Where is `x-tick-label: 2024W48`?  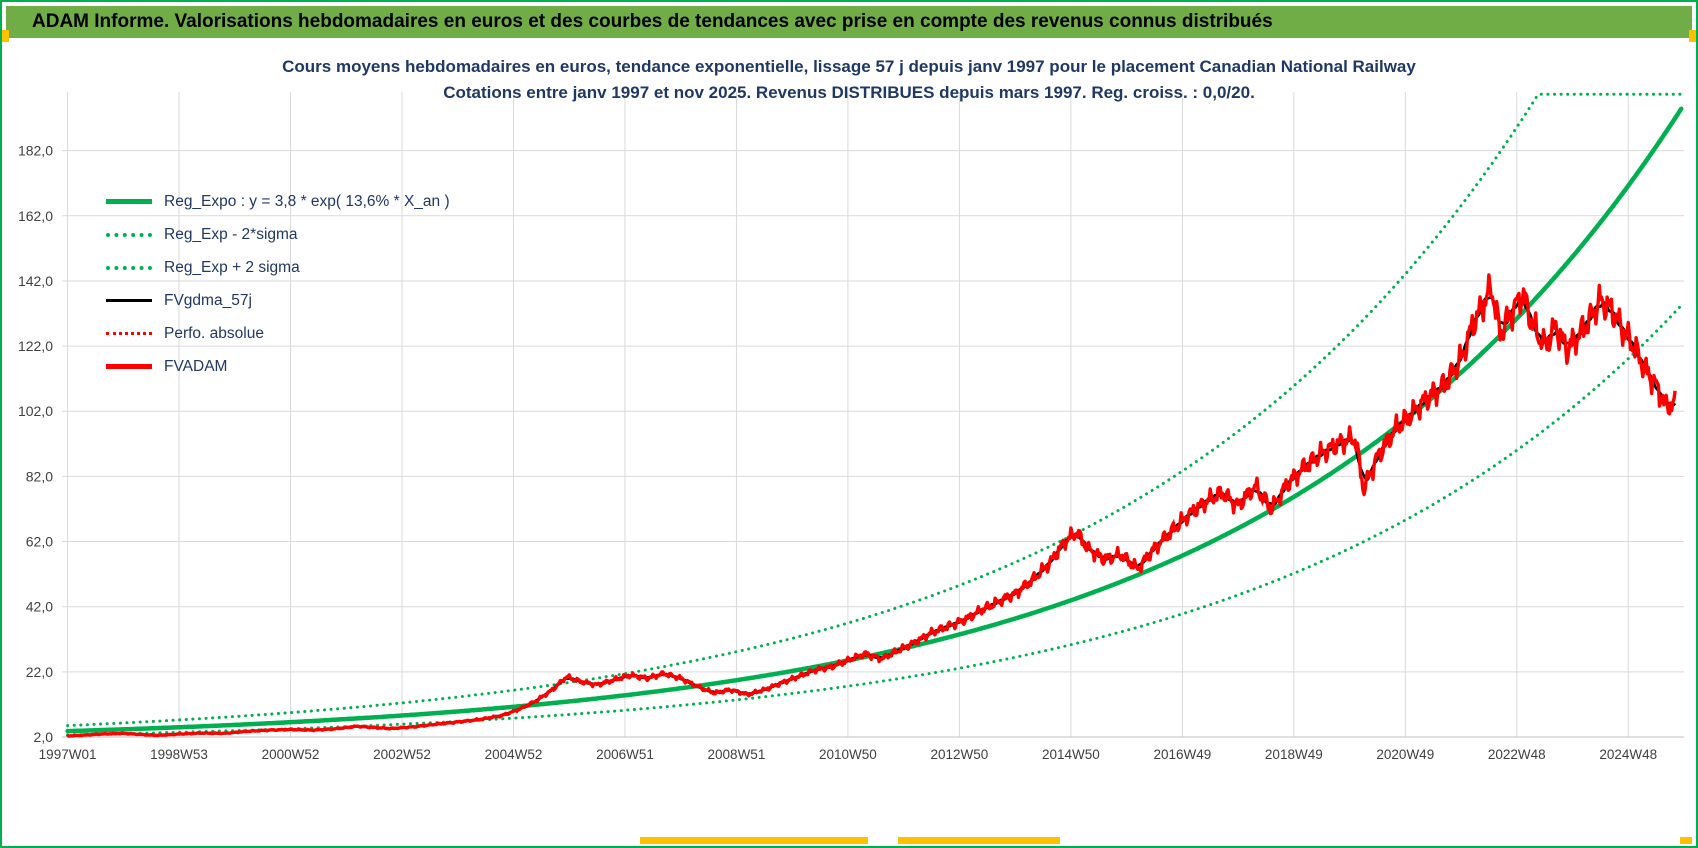 x-tick-label: 2024W48 is located at coordinates (1628, 754).